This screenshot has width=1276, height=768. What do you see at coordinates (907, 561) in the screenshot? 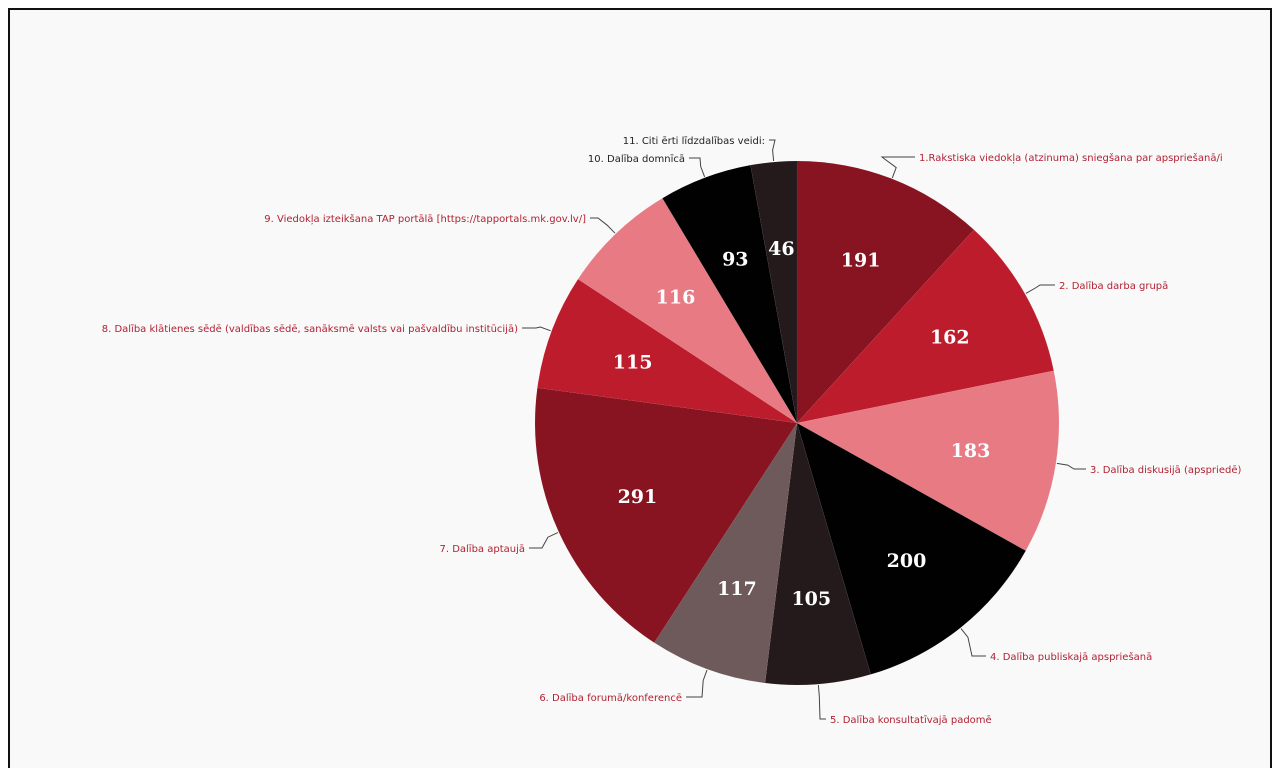
I see `slice-value-label-4: 200` at bounding box center [907, 561].